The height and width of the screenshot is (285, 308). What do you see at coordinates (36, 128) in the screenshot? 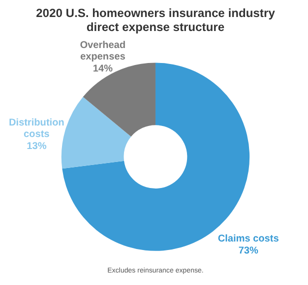
I see `slice-label: Distribution costs` at bounding box center [36, 128].